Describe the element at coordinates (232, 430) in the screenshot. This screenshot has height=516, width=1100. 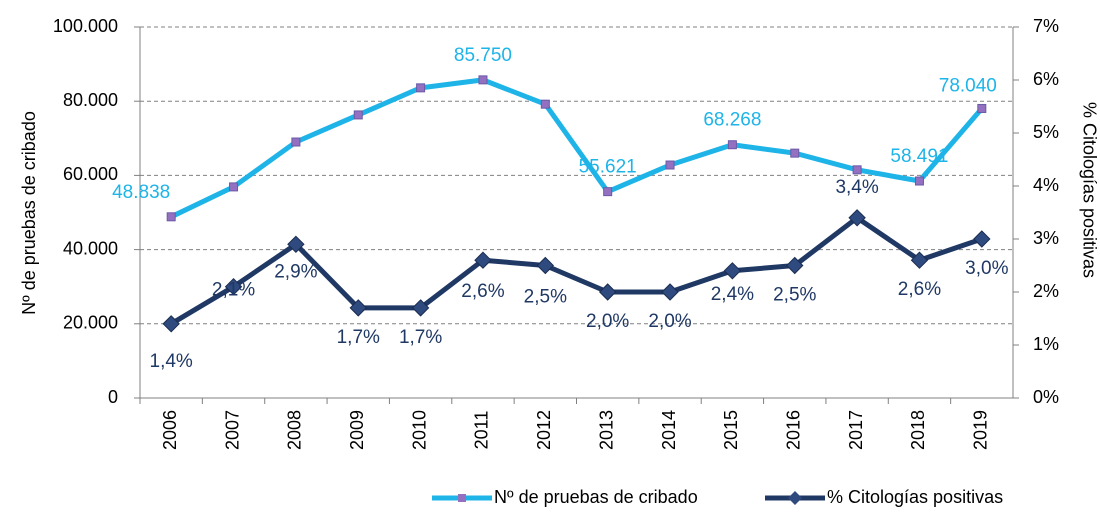
I see `x-tick-label: 2007` at that location.